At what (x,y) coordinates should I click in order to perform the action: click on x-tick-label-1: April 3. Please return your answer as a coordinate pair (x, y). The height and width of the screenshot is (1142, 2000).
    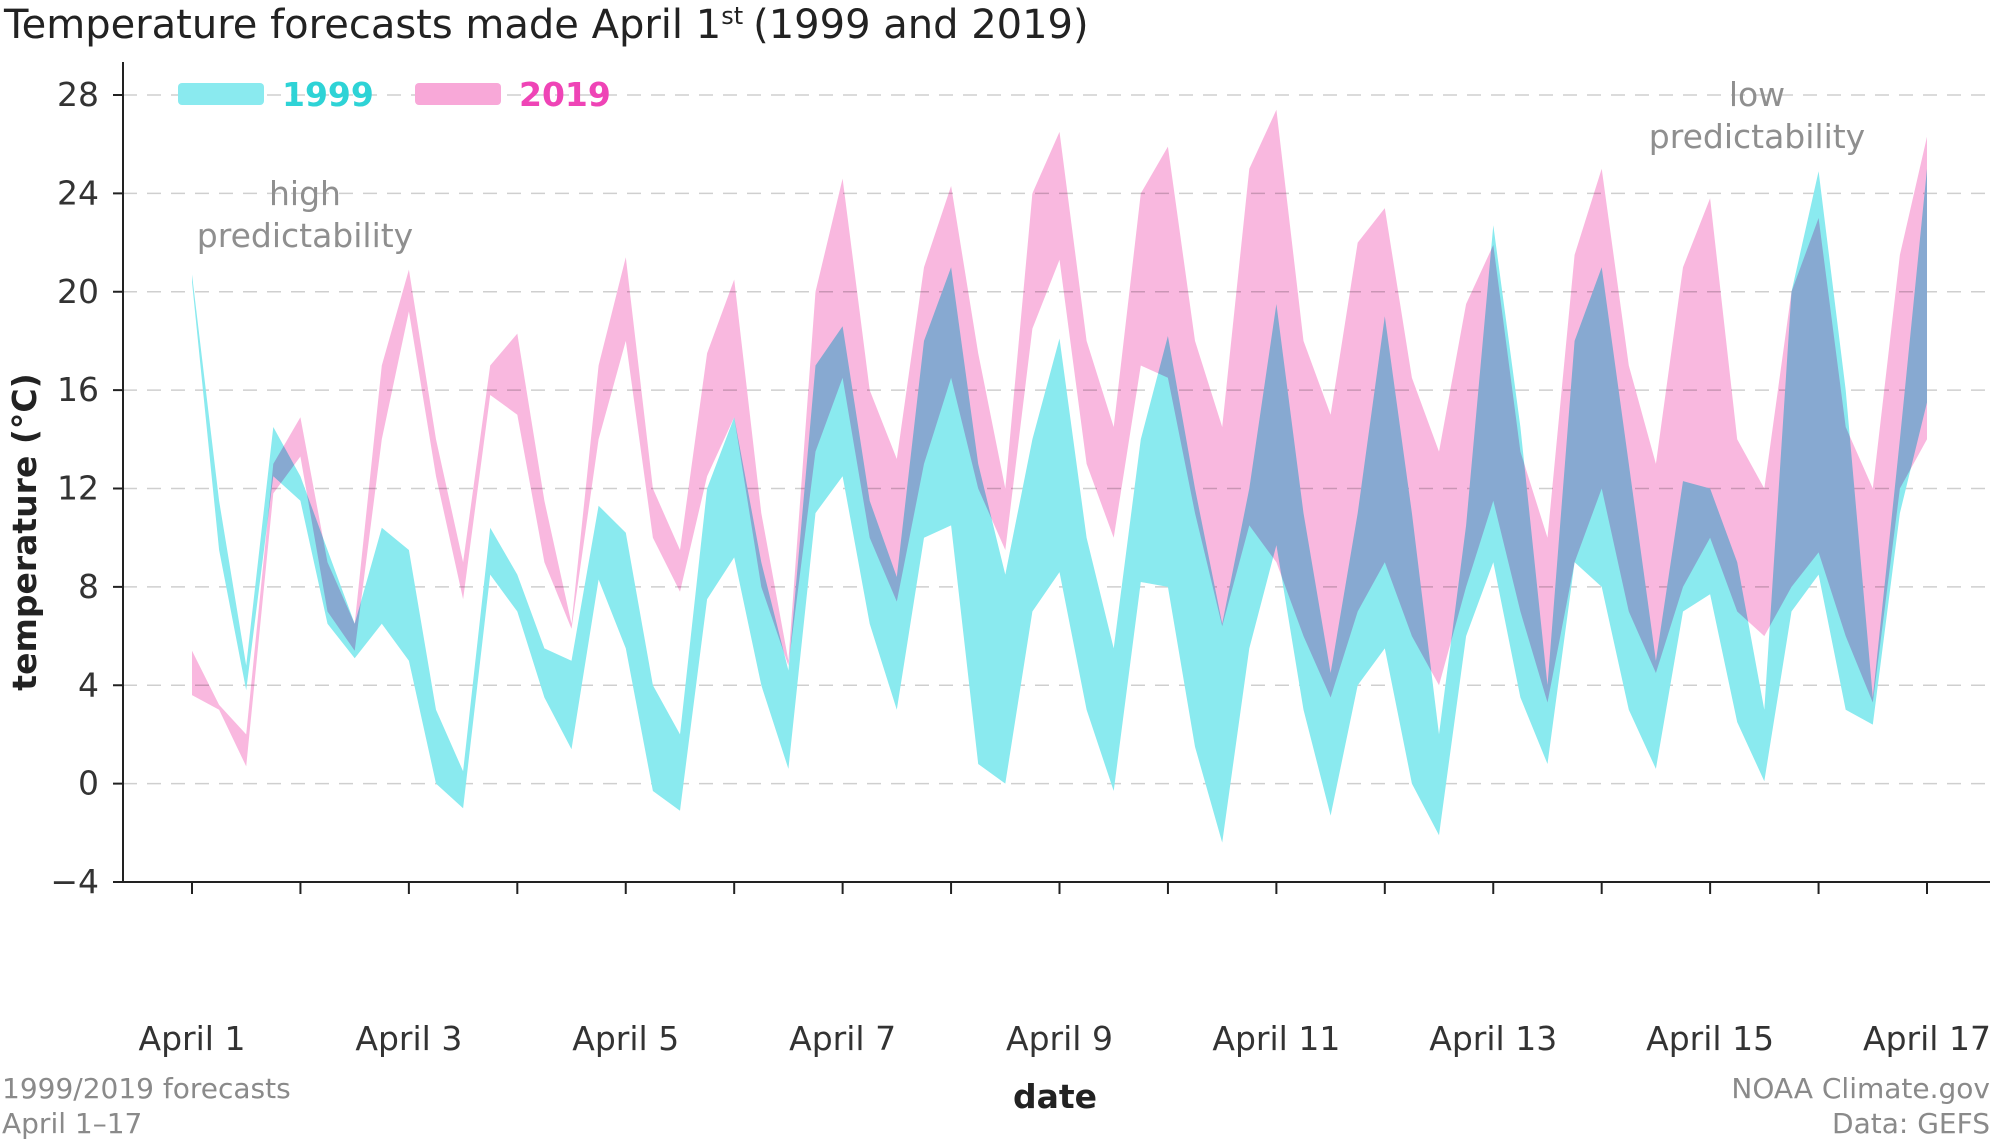
    Looking at the image, I should click on (408, 1038).